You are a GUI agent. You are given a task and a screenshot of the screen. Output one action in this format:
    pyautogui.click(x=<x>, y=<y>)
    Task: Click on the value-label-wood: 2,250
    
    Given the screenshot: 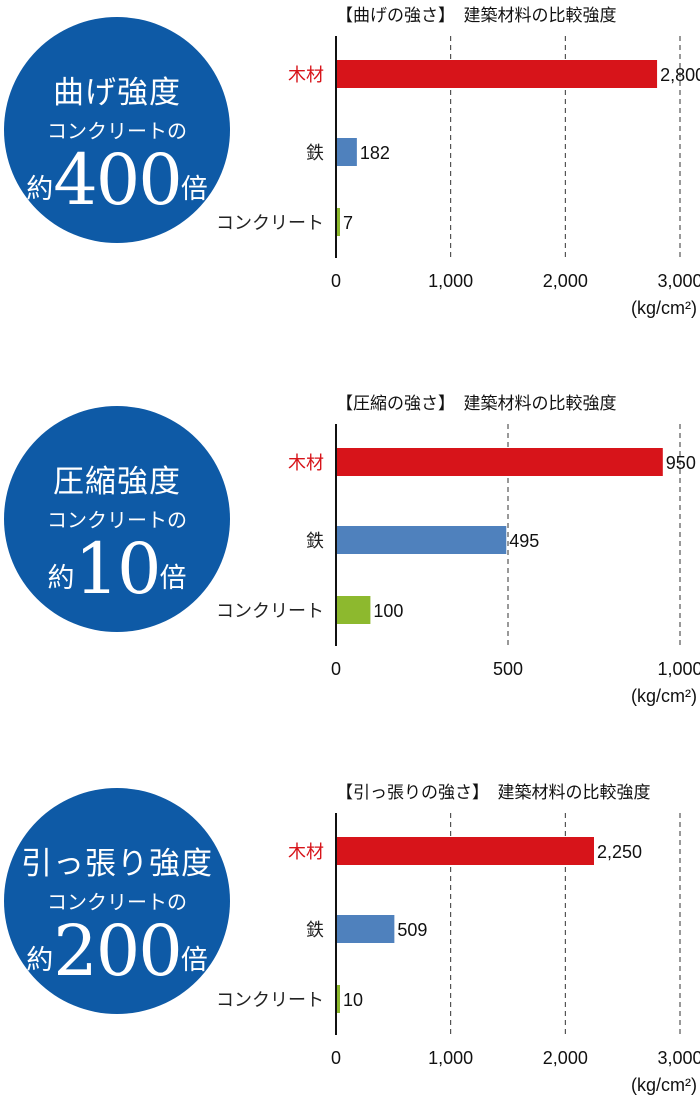 What is the action you would take?
    pyautogui.click(x=619, y=852)
    